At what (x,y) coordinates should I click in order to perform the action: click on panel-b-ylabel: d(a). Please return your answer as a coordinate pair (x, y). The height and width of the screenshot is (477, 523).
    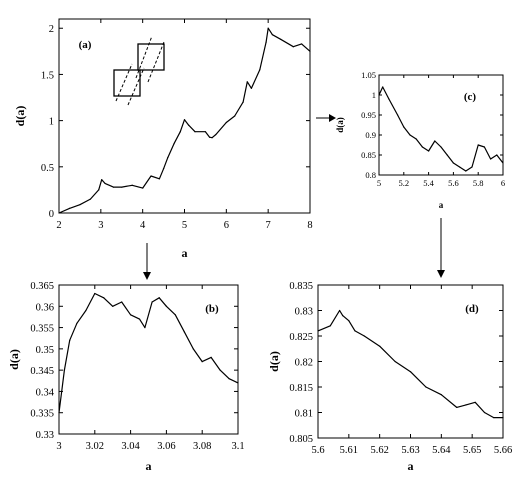
    Looking at the image, I should click on (14, 359).